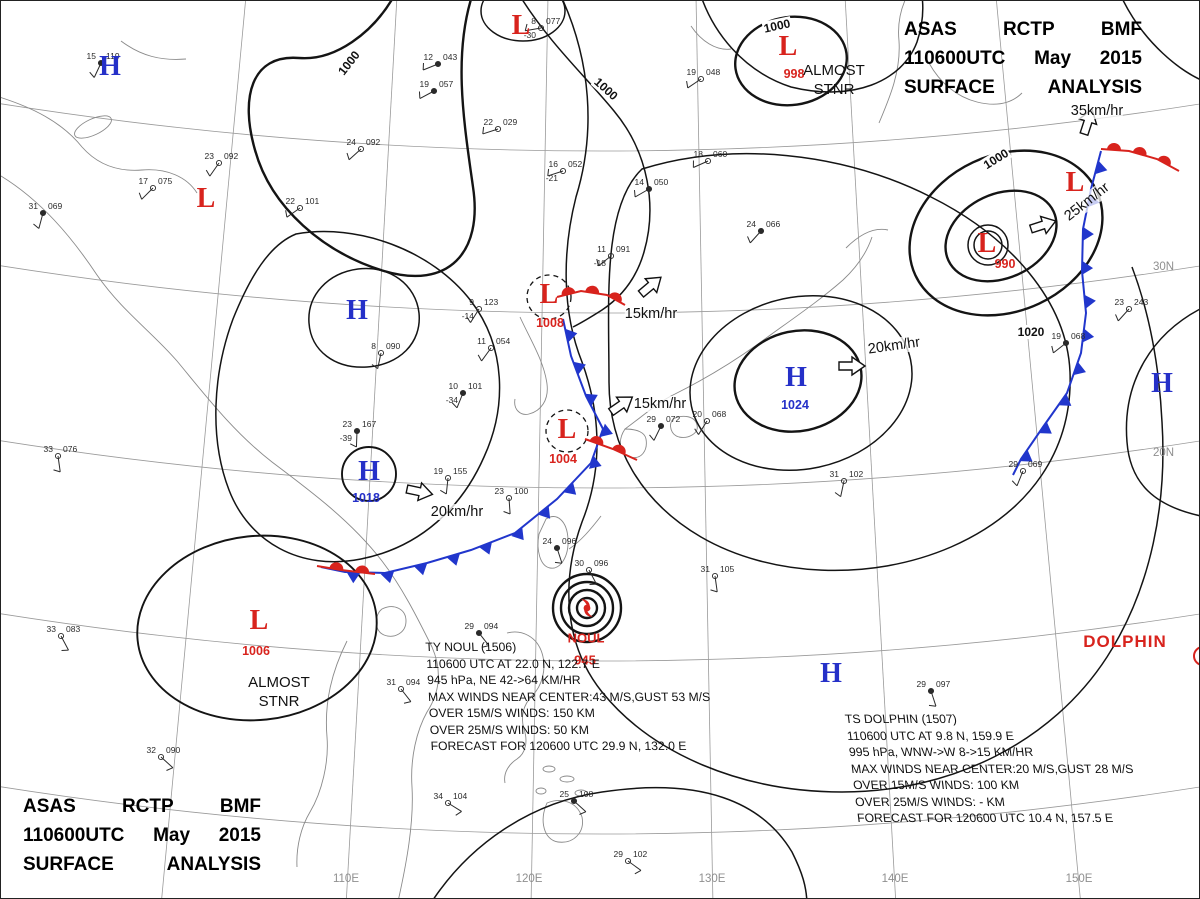 The image size is (1200, 899). I want to click on svg-text: 167, so click(369, 424).